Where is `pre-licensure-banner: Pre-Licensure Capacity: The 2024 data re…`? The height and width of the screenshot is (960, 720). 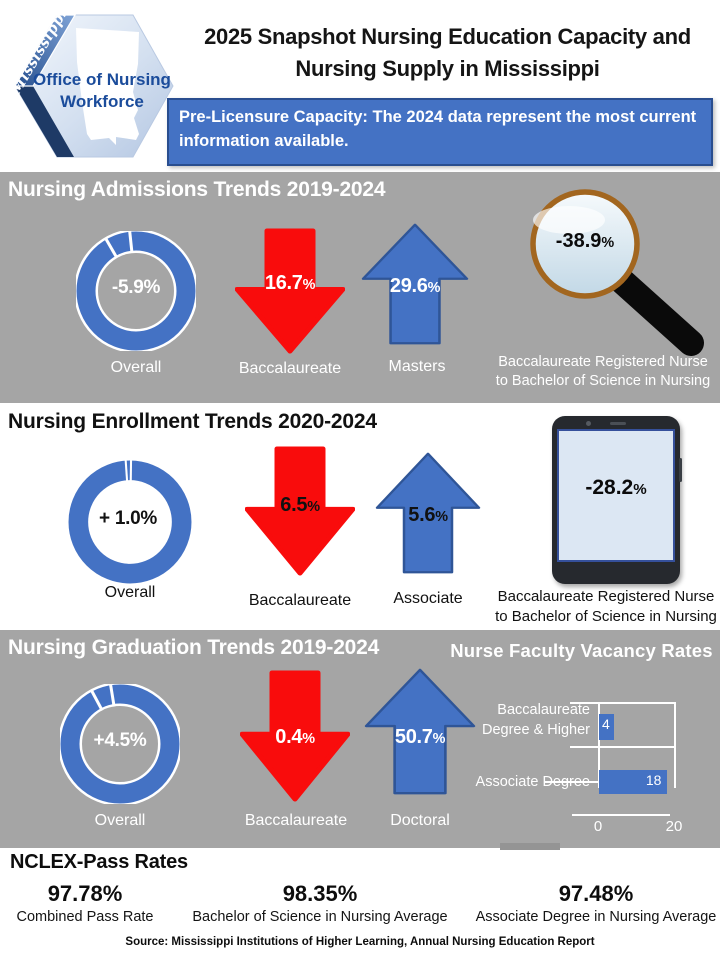 pre-licensure-banner: Pre-Licensure Capacity: The 2024 data re… is located at coordinates (440, 132).